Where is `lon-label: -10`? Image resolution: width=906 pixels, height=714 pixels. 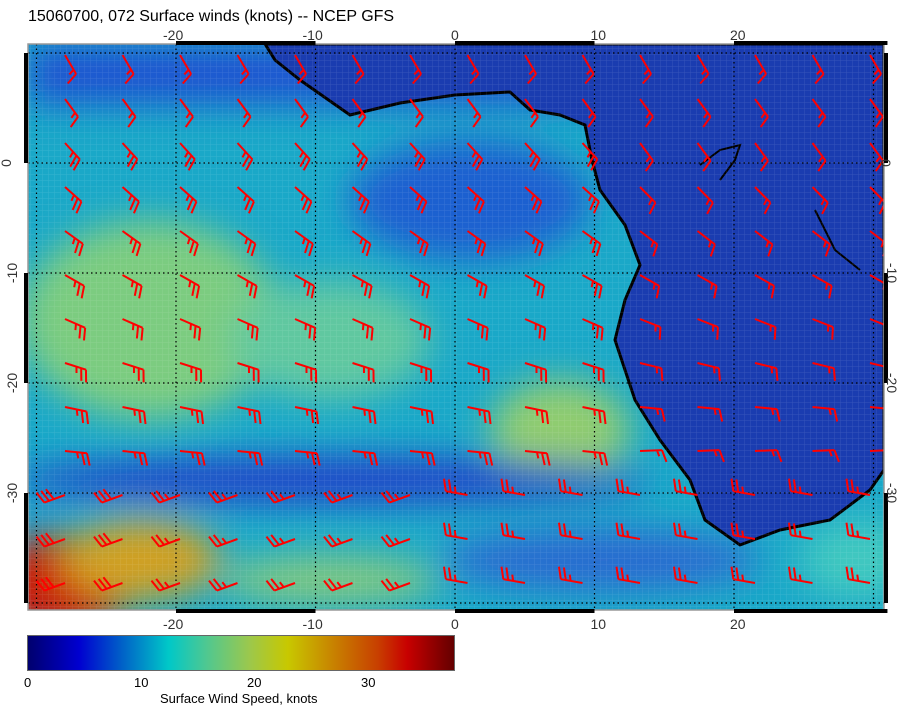
lon-label: -10 is located at coordinates (312, 624).